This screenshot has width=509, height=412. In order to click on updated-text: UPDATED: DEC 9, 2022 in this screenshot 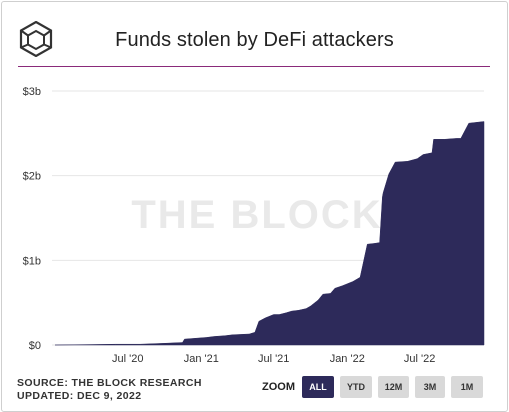, I will do `click(79, 396)`.